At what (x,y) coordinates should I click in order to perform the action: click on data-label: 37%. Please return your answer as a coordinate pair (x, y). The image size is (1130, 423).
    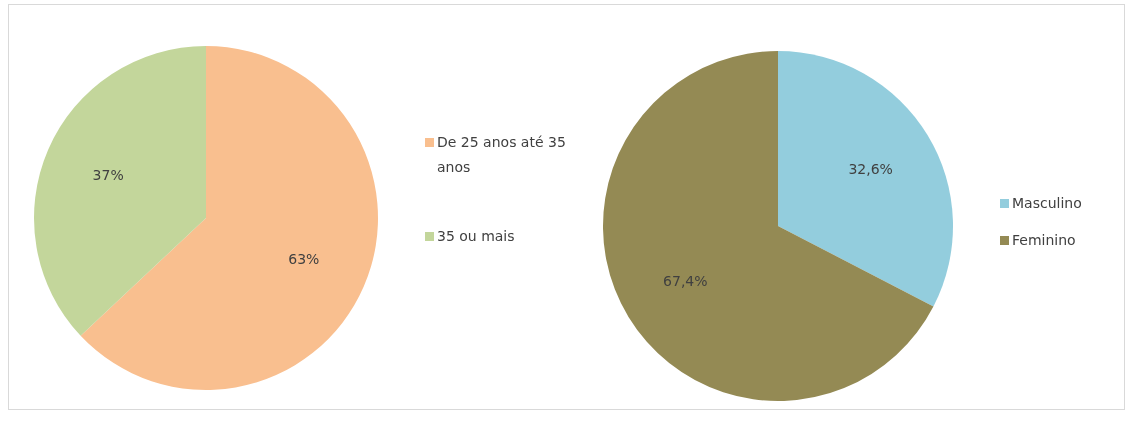
    Looking at the image, I should click on (108, 174).